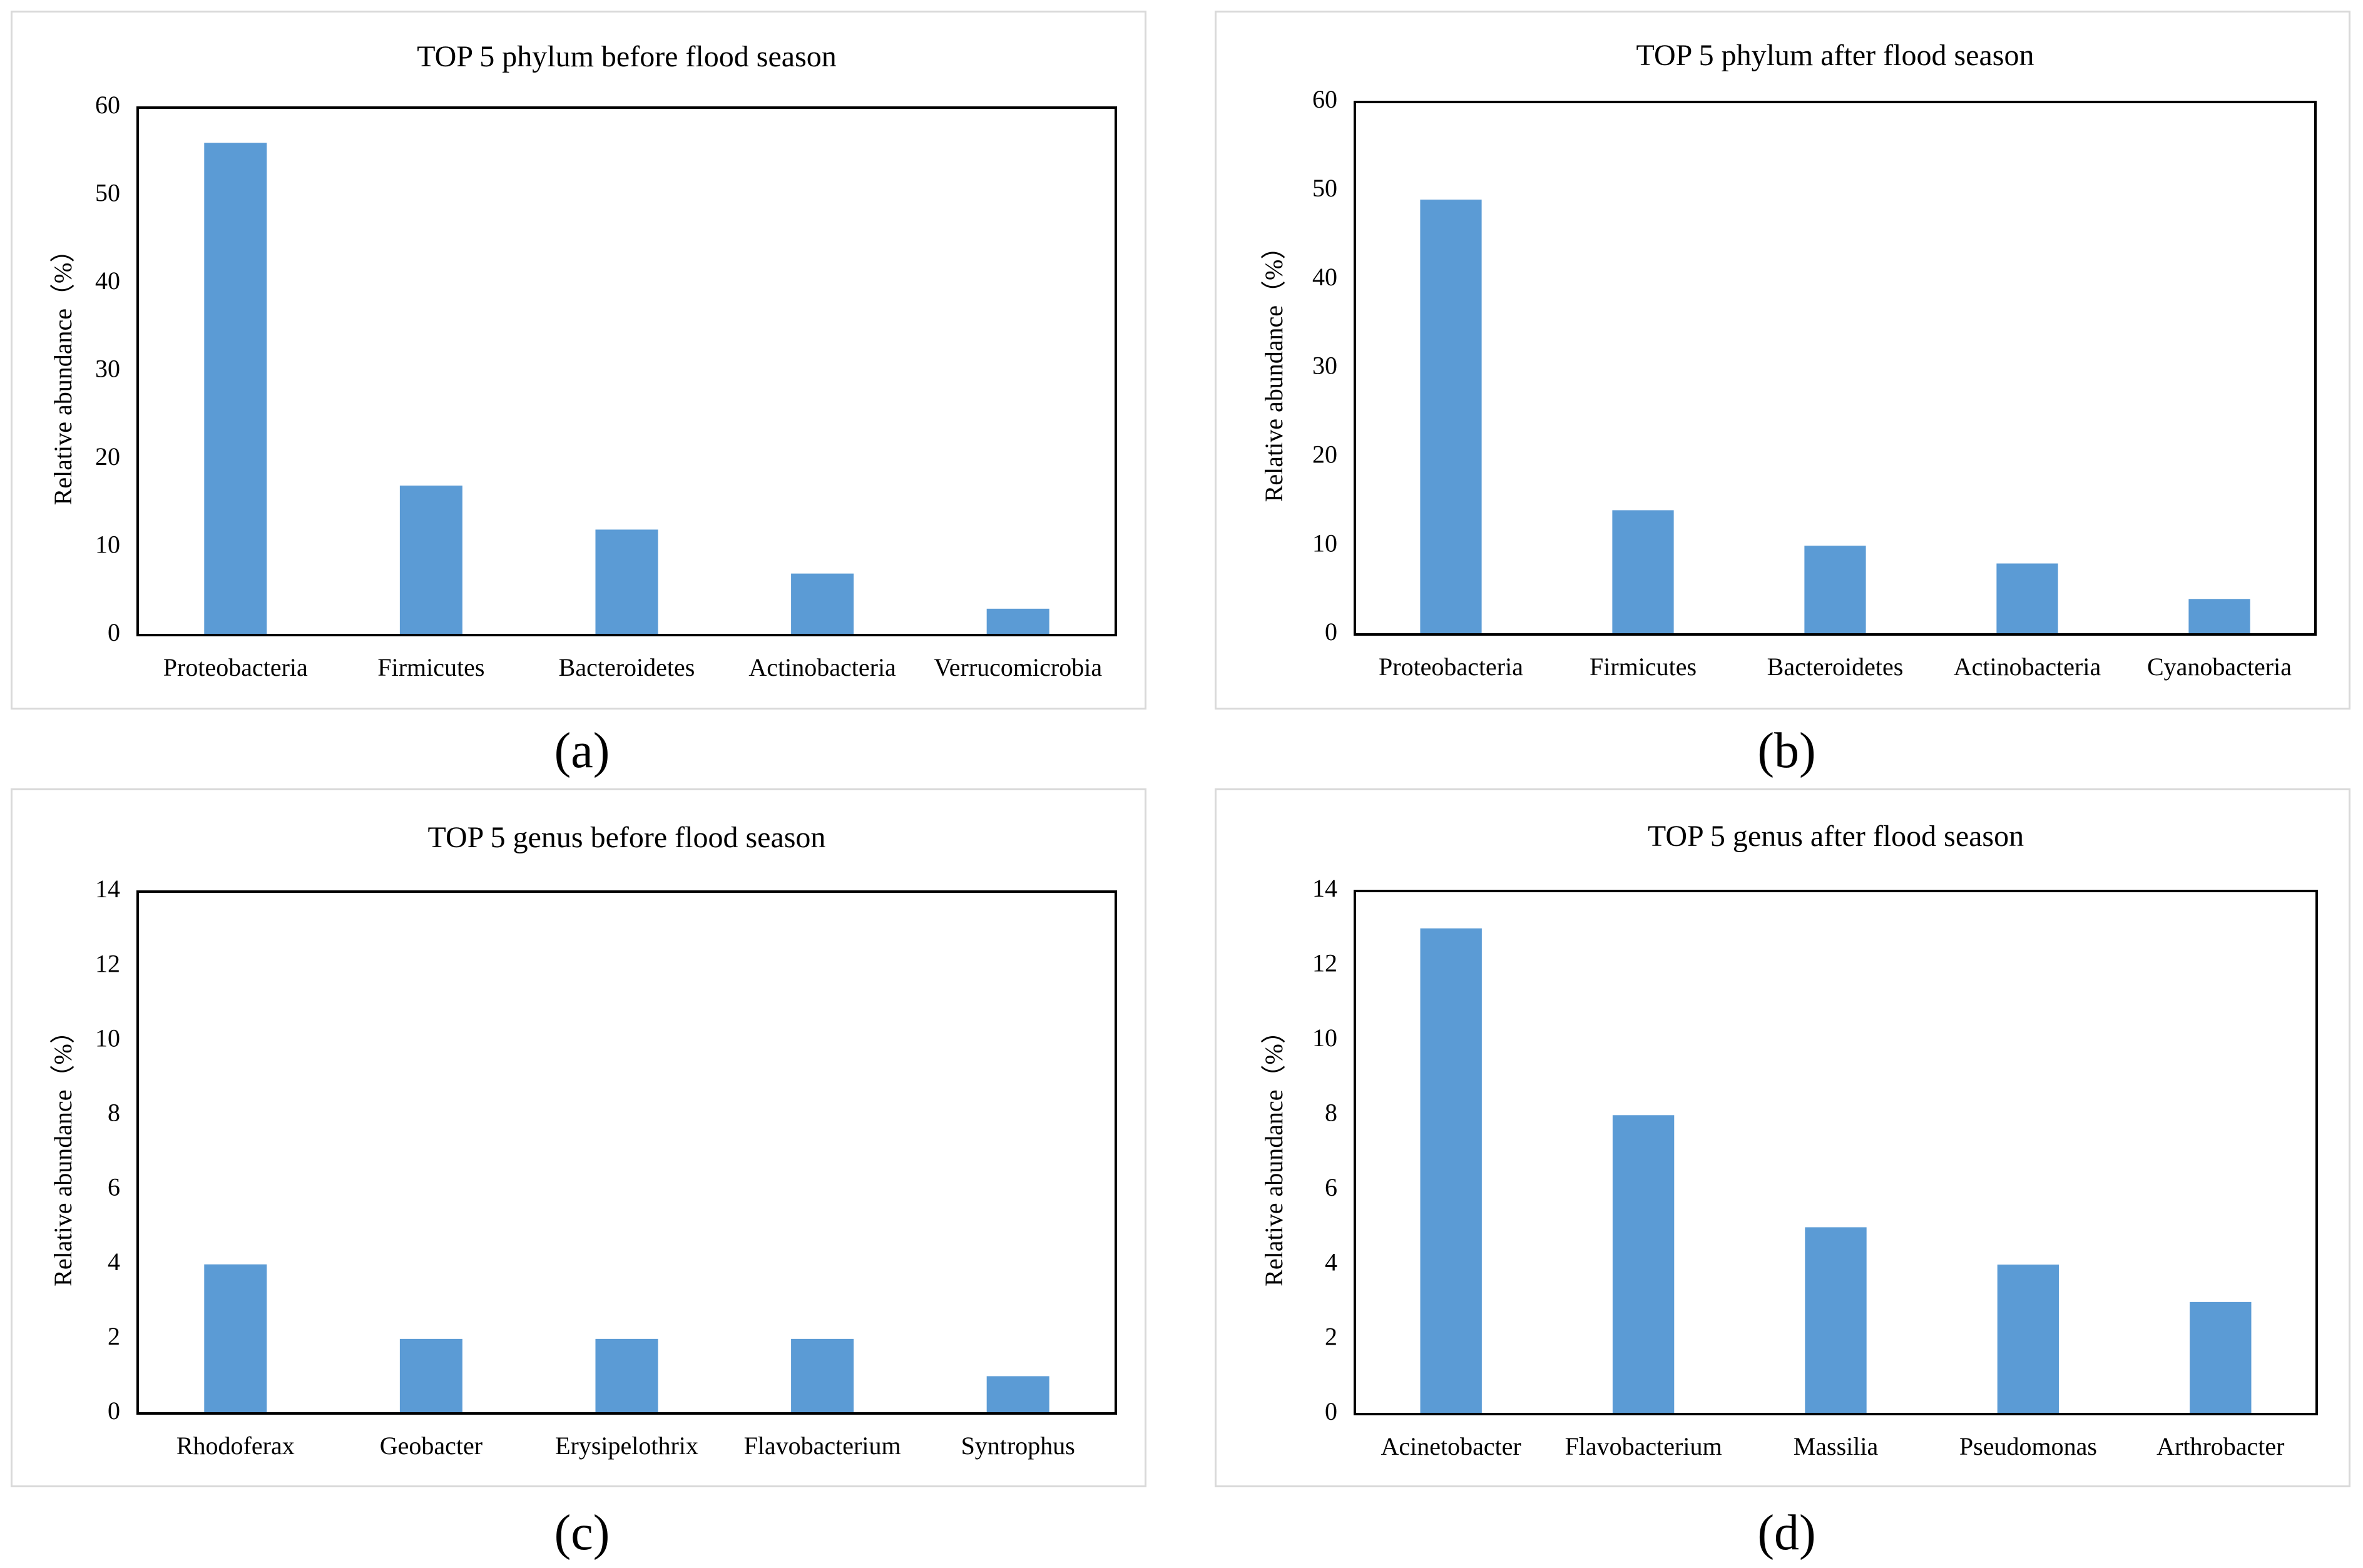 This screenshot has height=1568, width=2363. What do you see at coordinates (1643, 1446) in the screenshot?
I see `chart-d-xtick-label-2: Flavobacterium` at bounding box center [1643, 1446].